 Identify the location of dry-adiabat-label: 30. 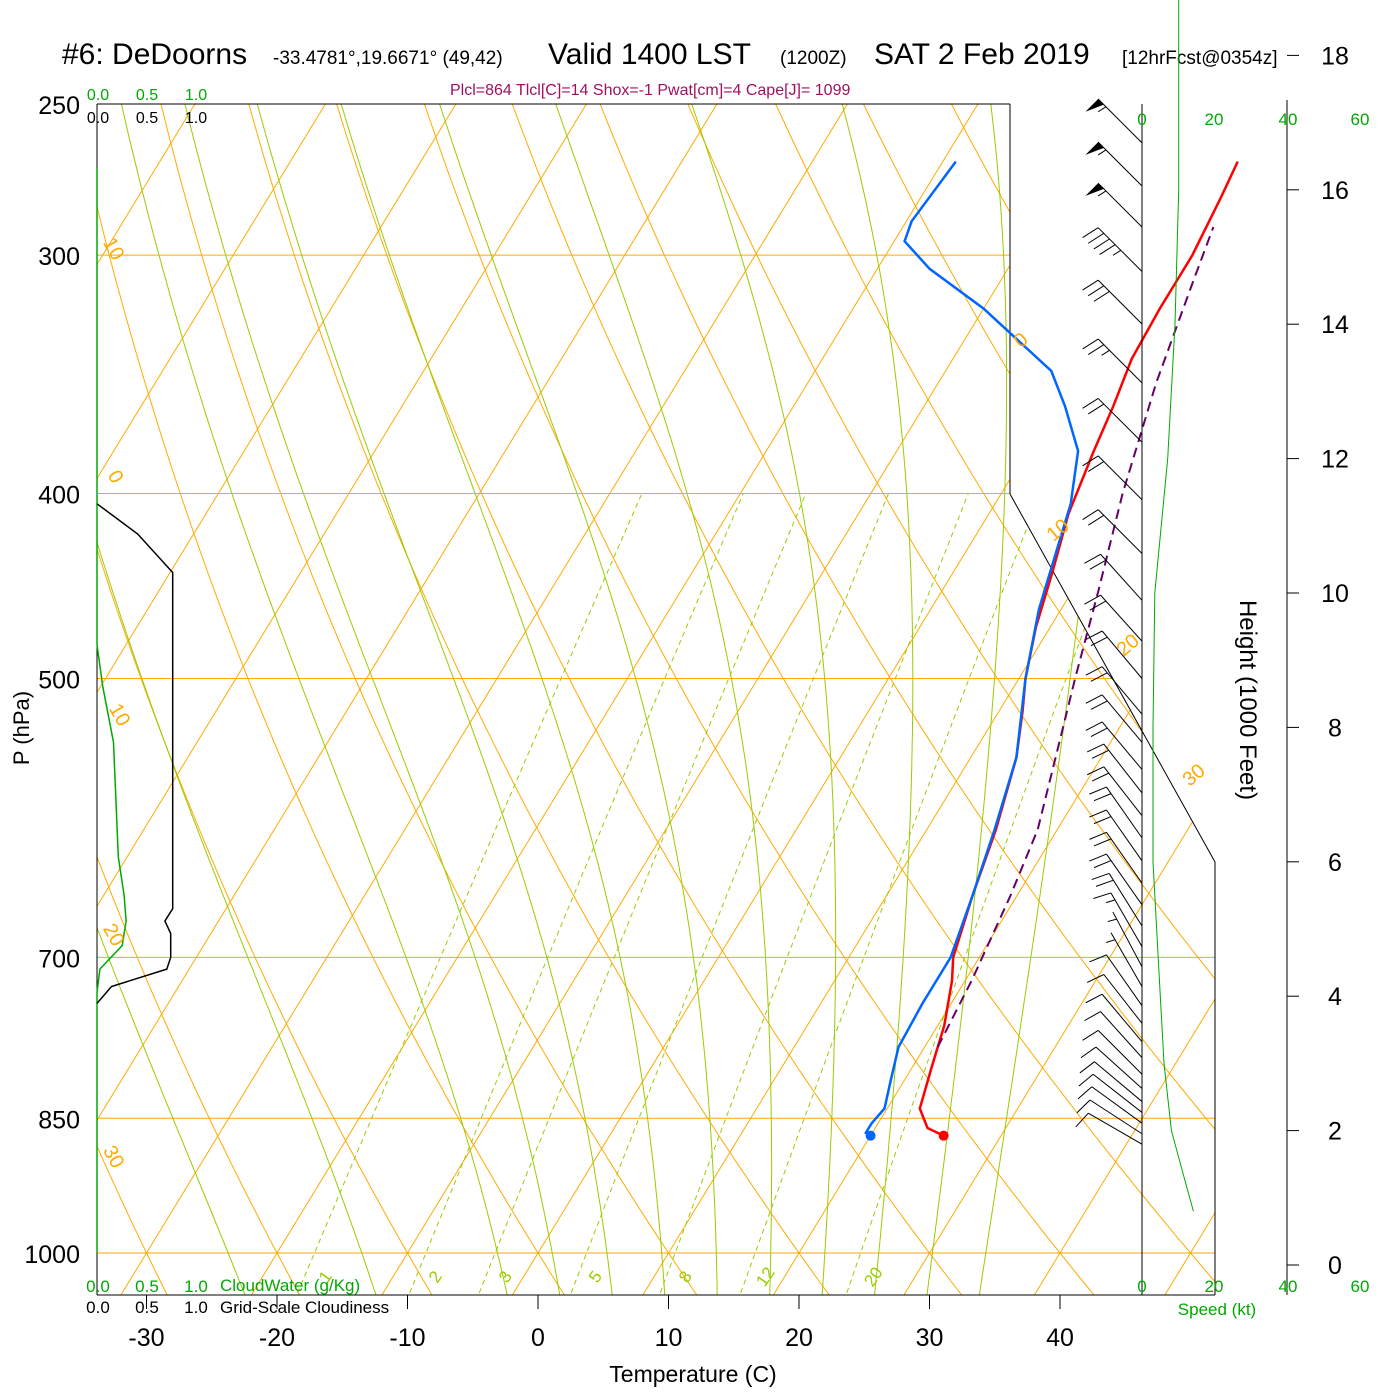
(113, 1157).